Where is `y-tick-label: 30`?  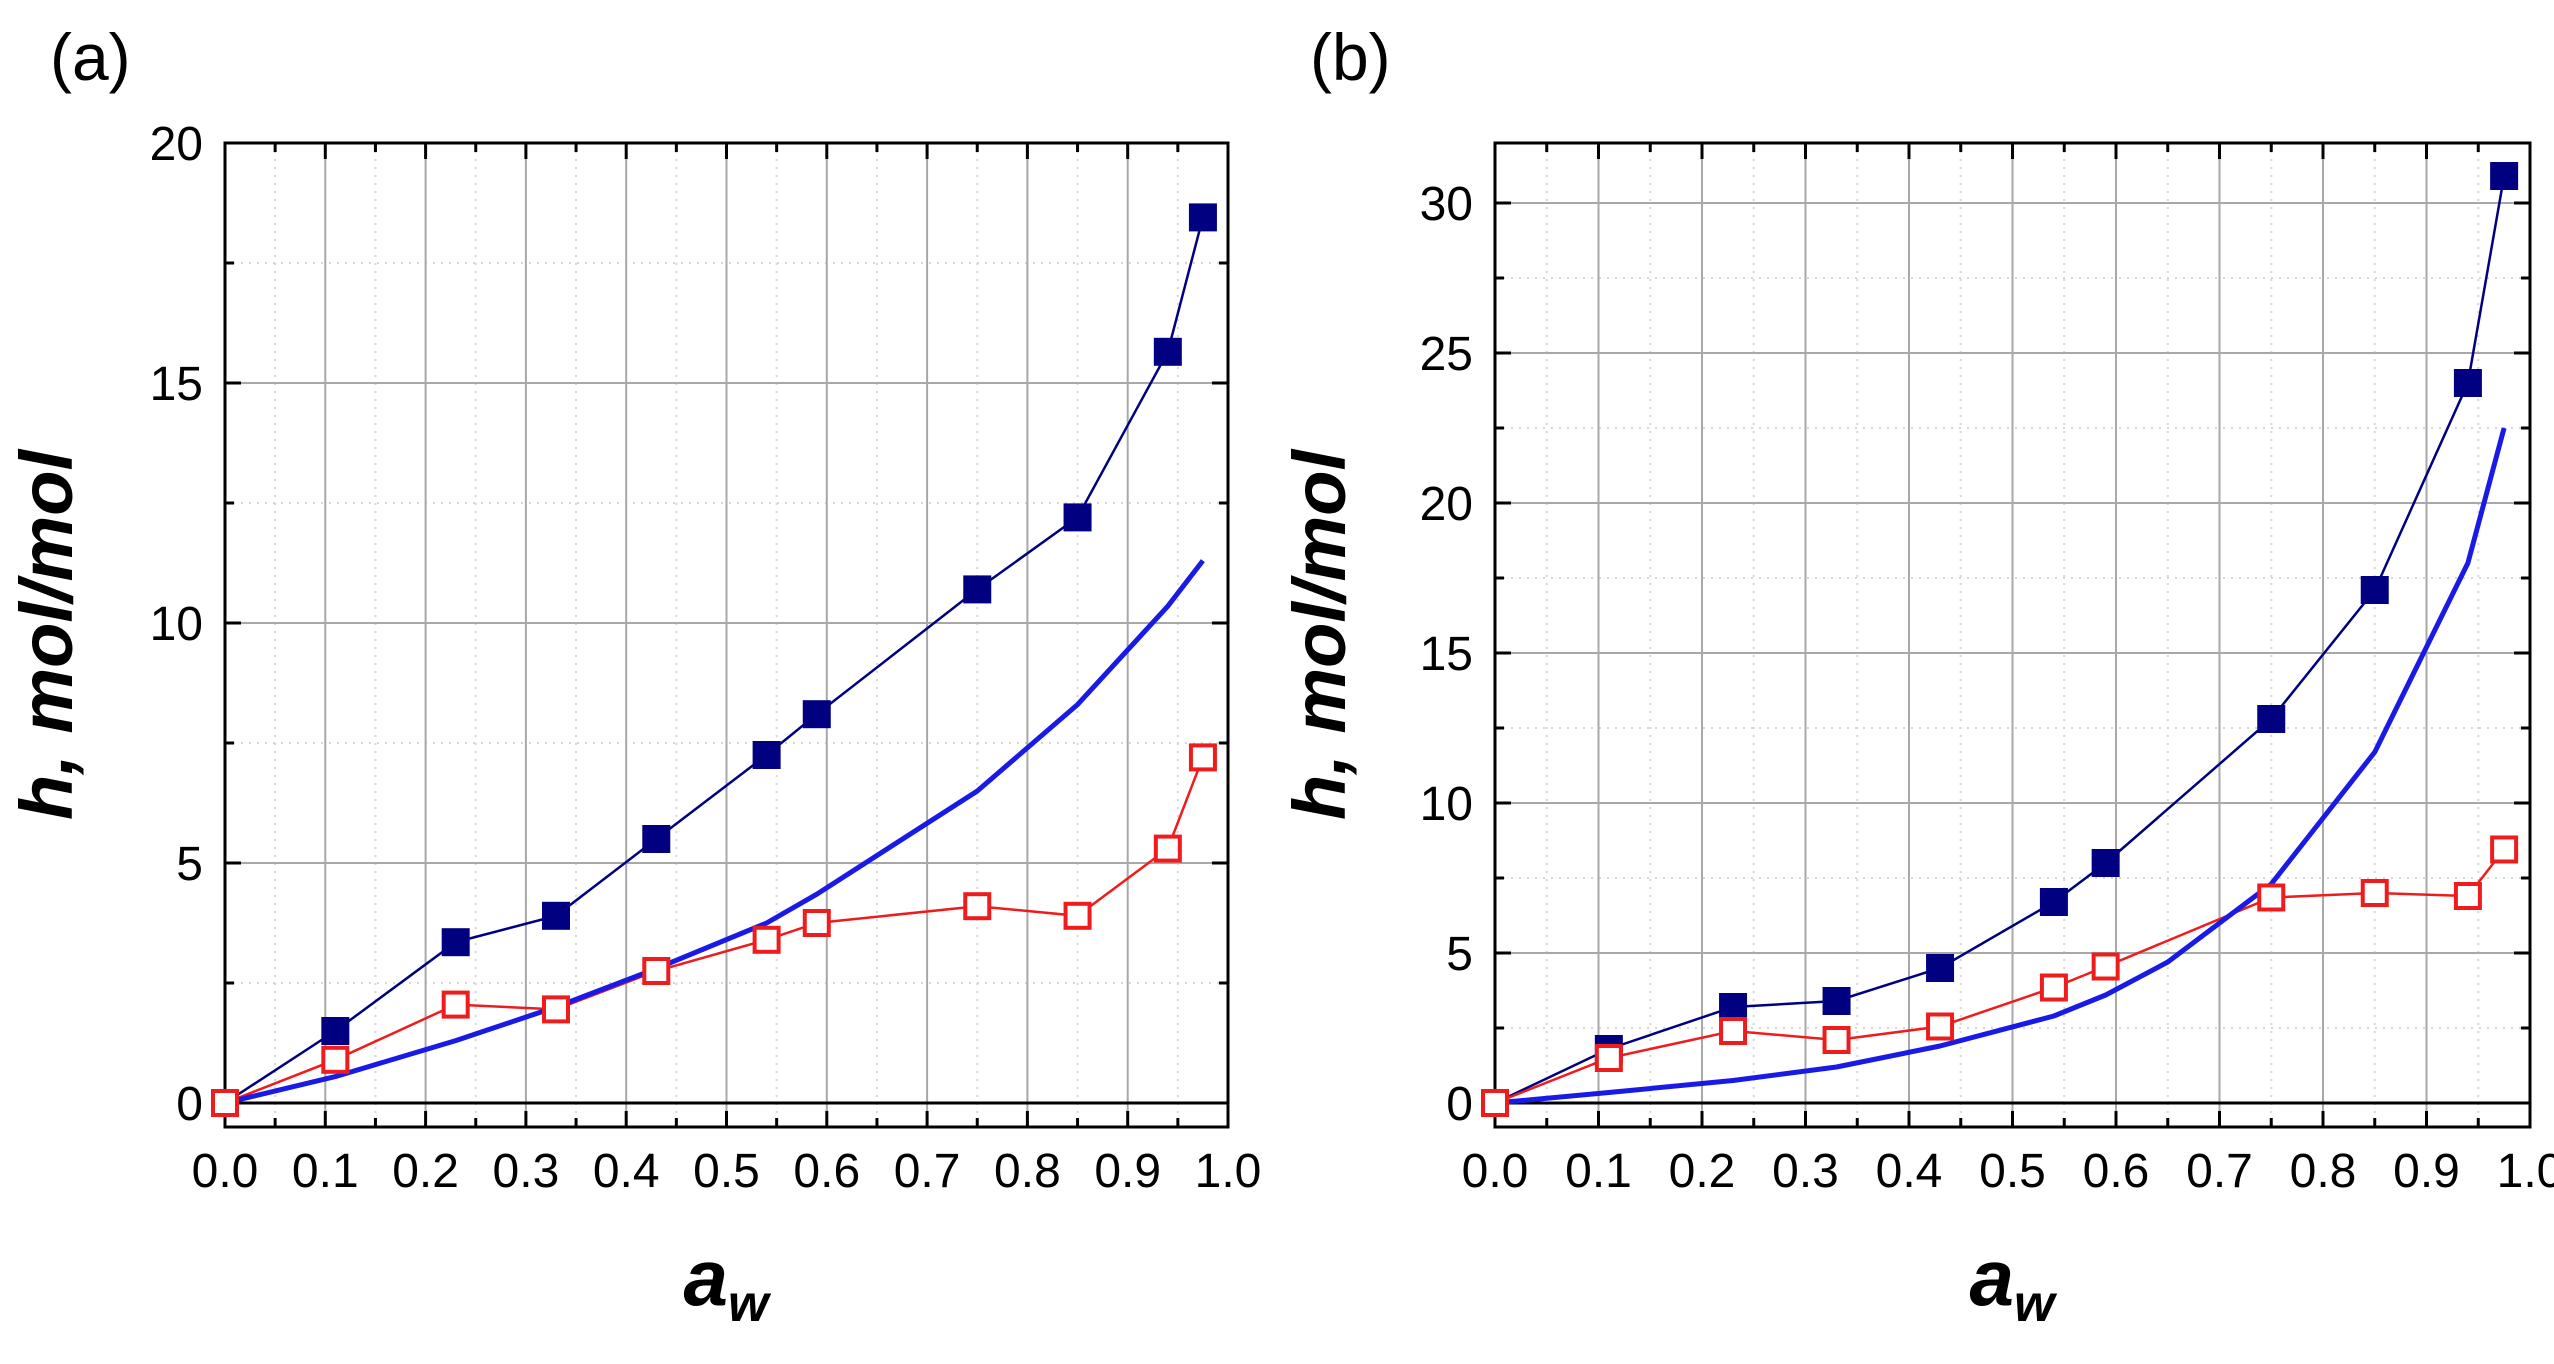 y-tick-label: 30 is located at coordinates (1446, 204).